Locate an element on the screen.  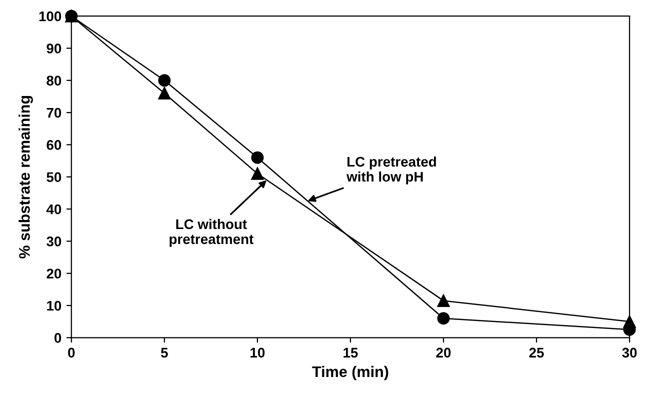
y-tick-label: 50 is located at coordinates (54, 177).